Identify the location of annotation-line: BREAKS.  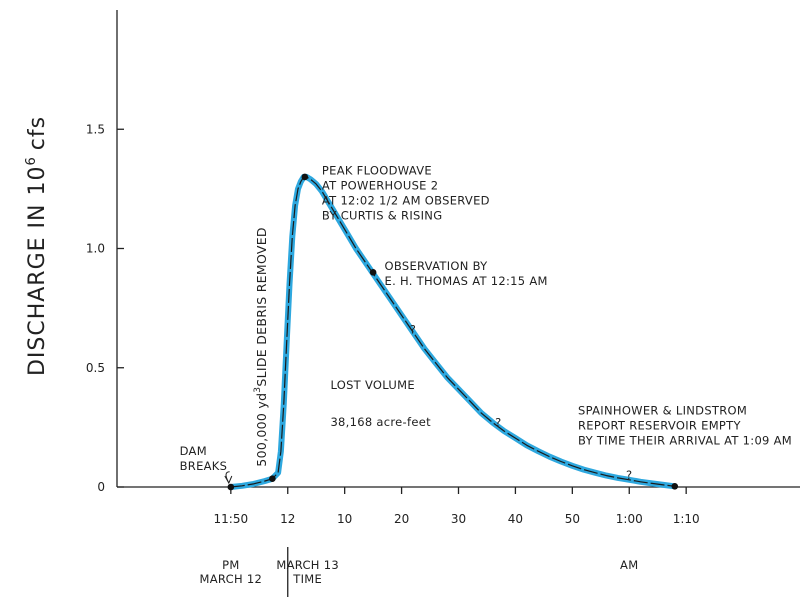
(204, 466).